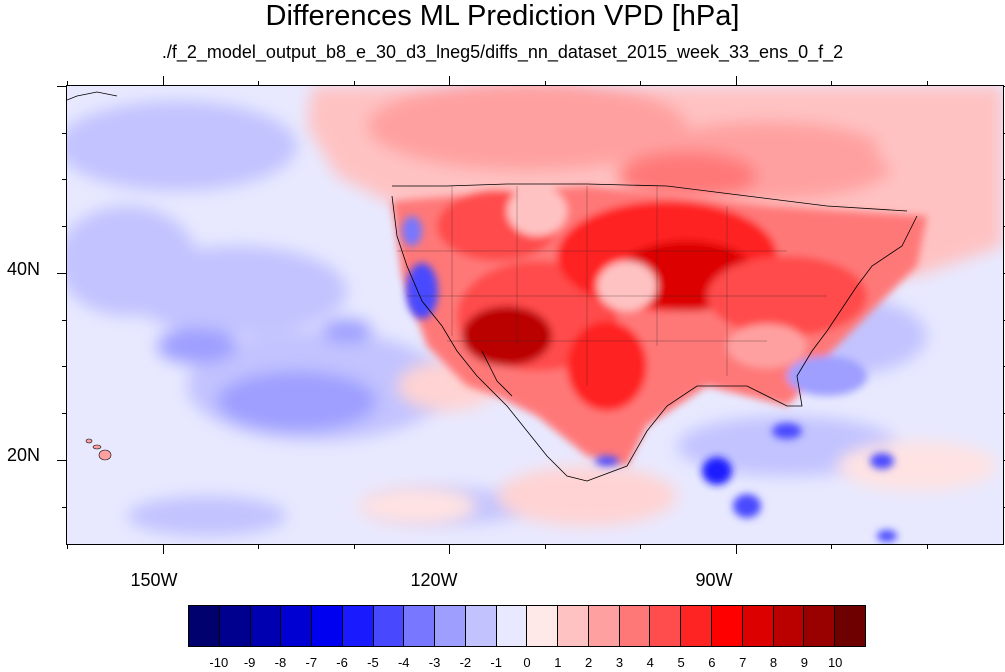 This screenshot has height=672, width=1005. I want to click on colorbar, so click(527, 626).